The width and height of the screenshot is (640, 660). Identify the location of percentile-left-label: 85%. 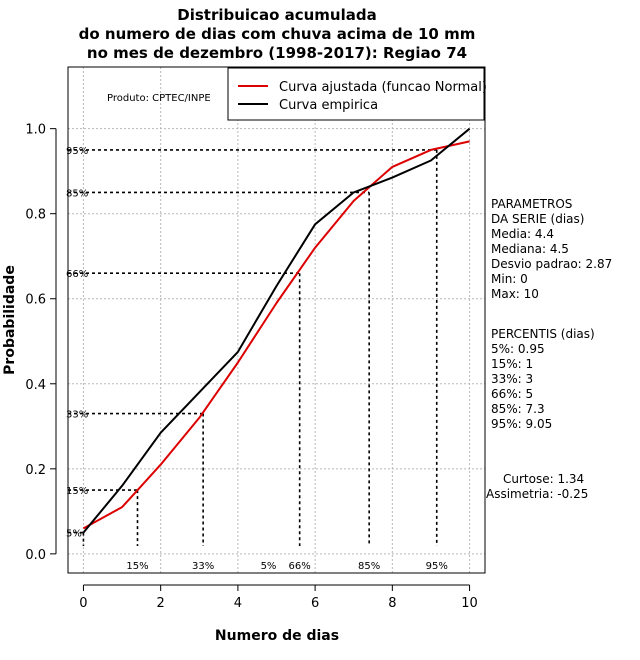
(77, 193).